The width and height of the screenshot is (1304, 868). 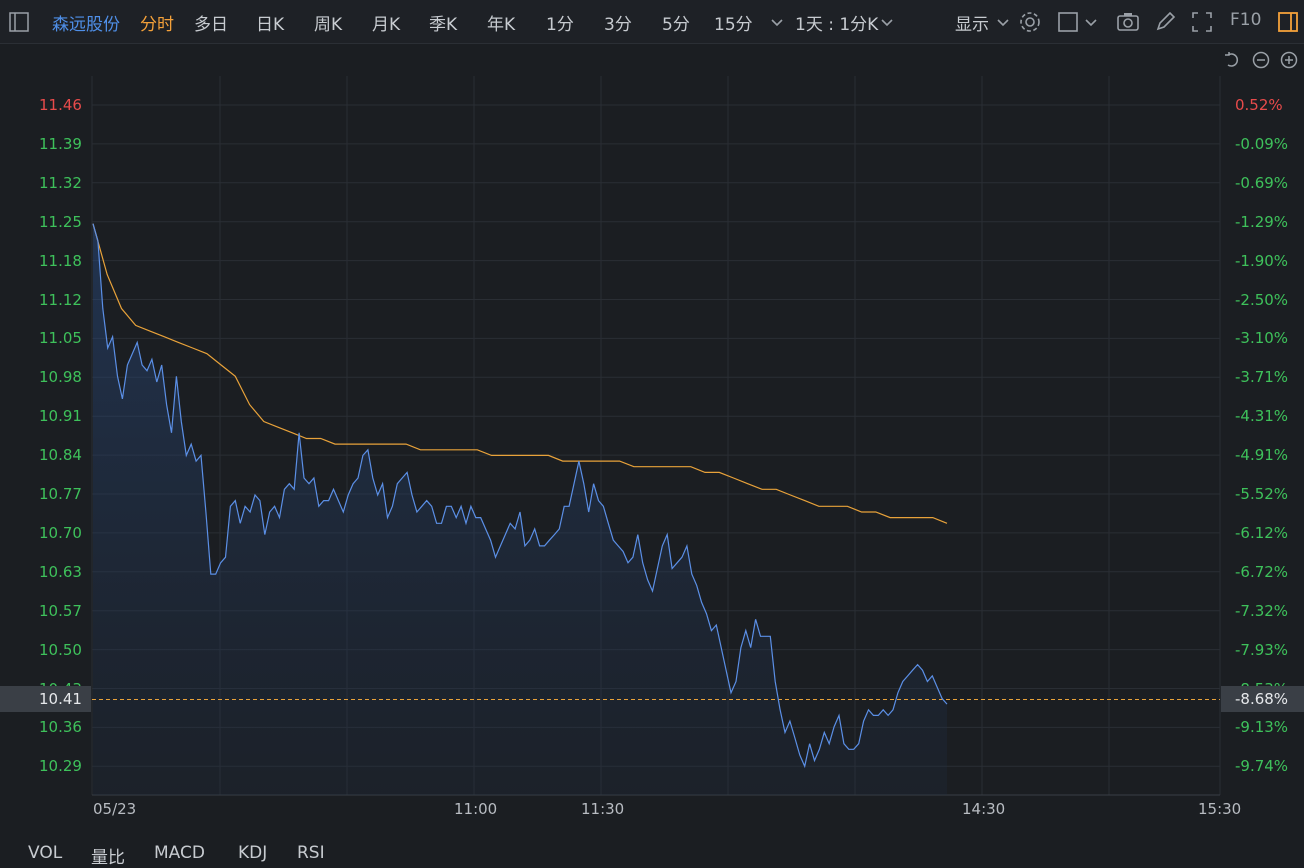 What do you see at coordinates (1220, 809) in the screenshot?
I see `x-tick-label: 15:30` at bounding box center [1220, 809].